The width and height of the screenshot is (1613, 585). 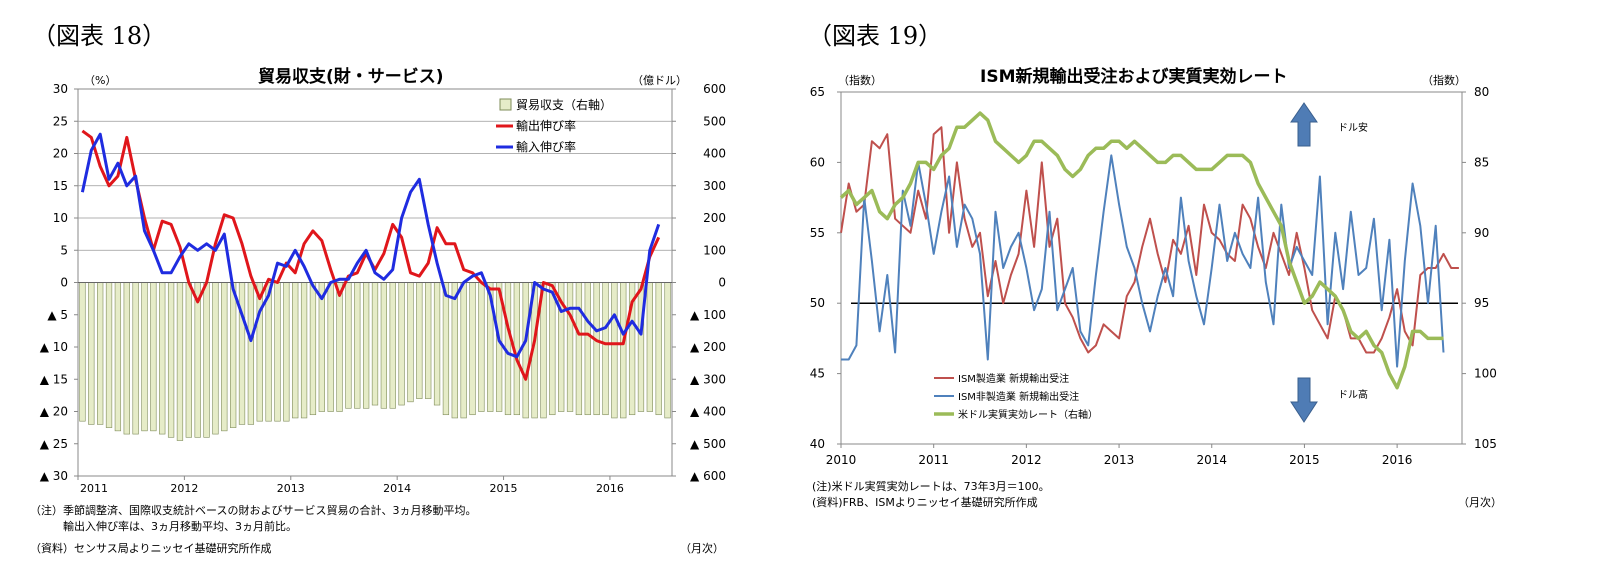 I want to click on y-tick-left: ▲ 5, so click(x=57, y=315).